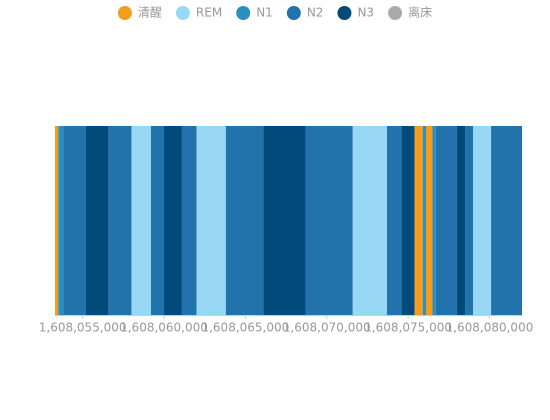  Describe the element at coordinates (408, 328) in the screenshot. I see `x-tick-label: 1,608,075,000` at that location.